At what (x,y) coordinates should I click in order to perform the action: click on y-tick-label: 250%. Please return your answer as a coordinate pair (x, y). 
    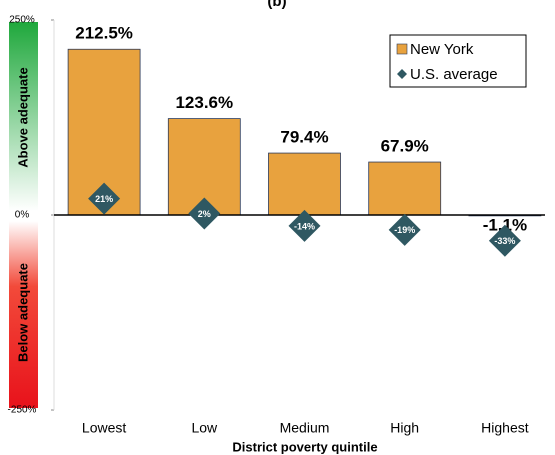
    Looking at the image, I should click on (22, 20).